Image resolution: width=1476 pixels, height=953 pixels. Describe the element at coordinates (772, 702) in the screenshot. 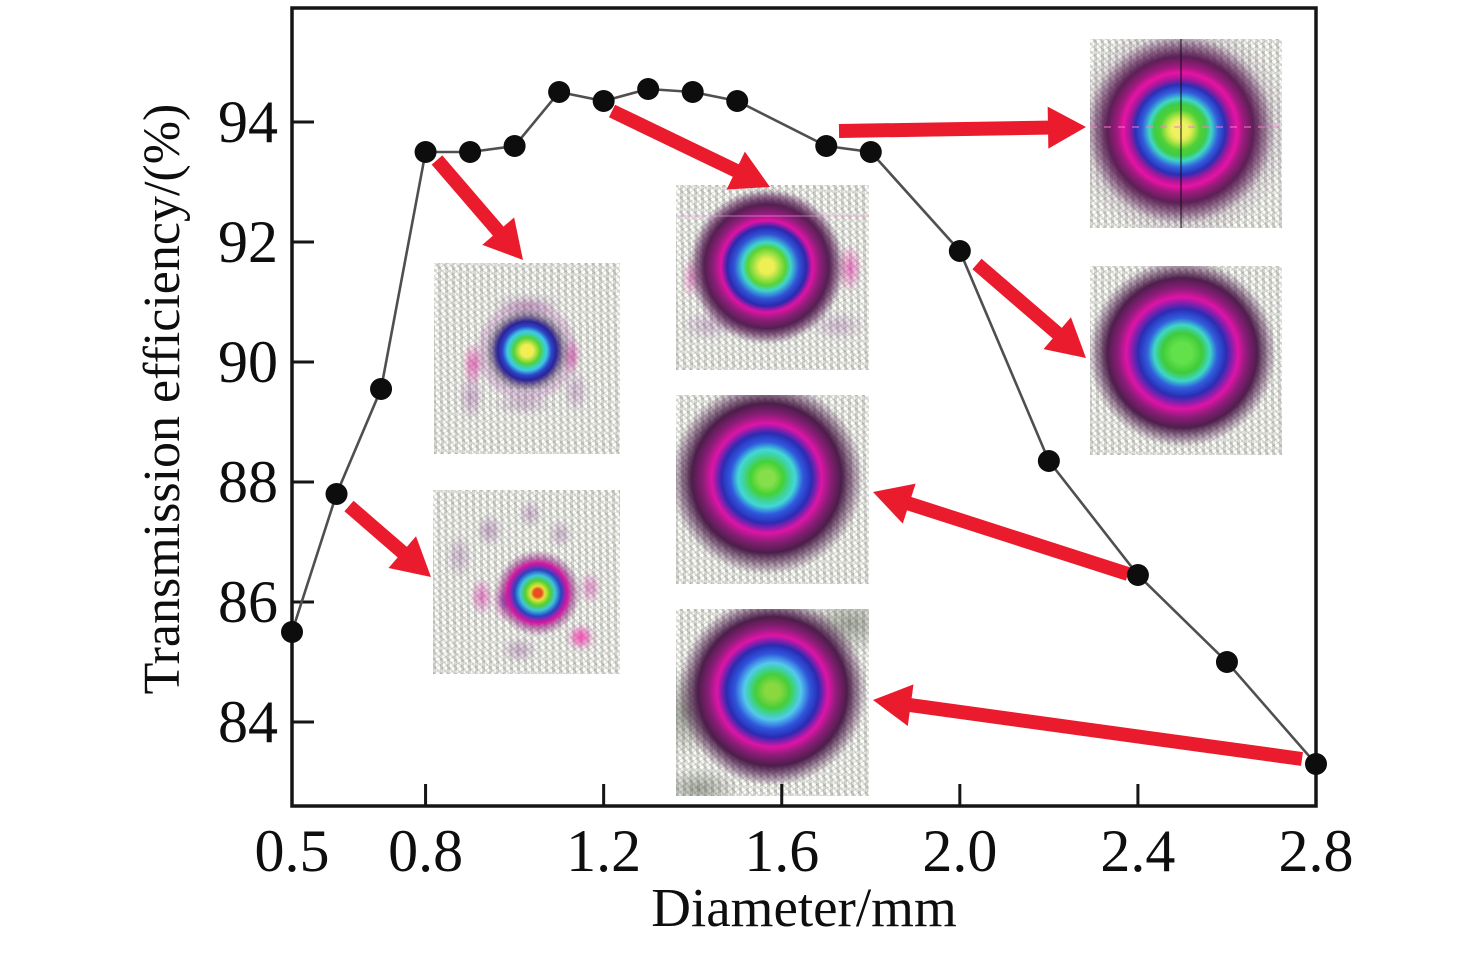

I see `beam-profile-inset-2.8mm` at that location.